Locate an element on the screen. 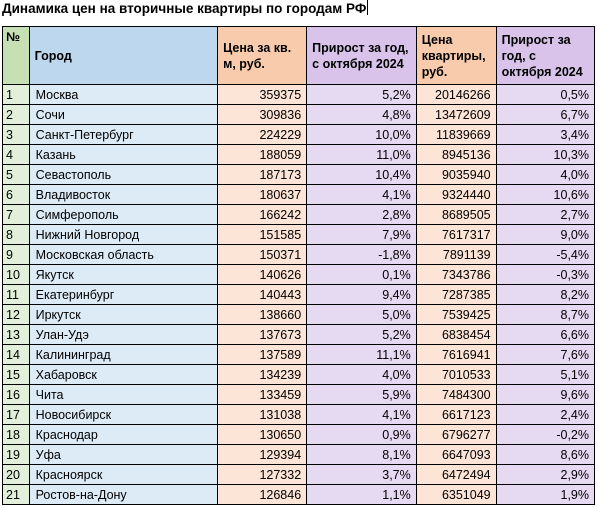 This screenshot has height=508, width=598. cell-price-per-m: 137673 is located at coordinates (262, 334).